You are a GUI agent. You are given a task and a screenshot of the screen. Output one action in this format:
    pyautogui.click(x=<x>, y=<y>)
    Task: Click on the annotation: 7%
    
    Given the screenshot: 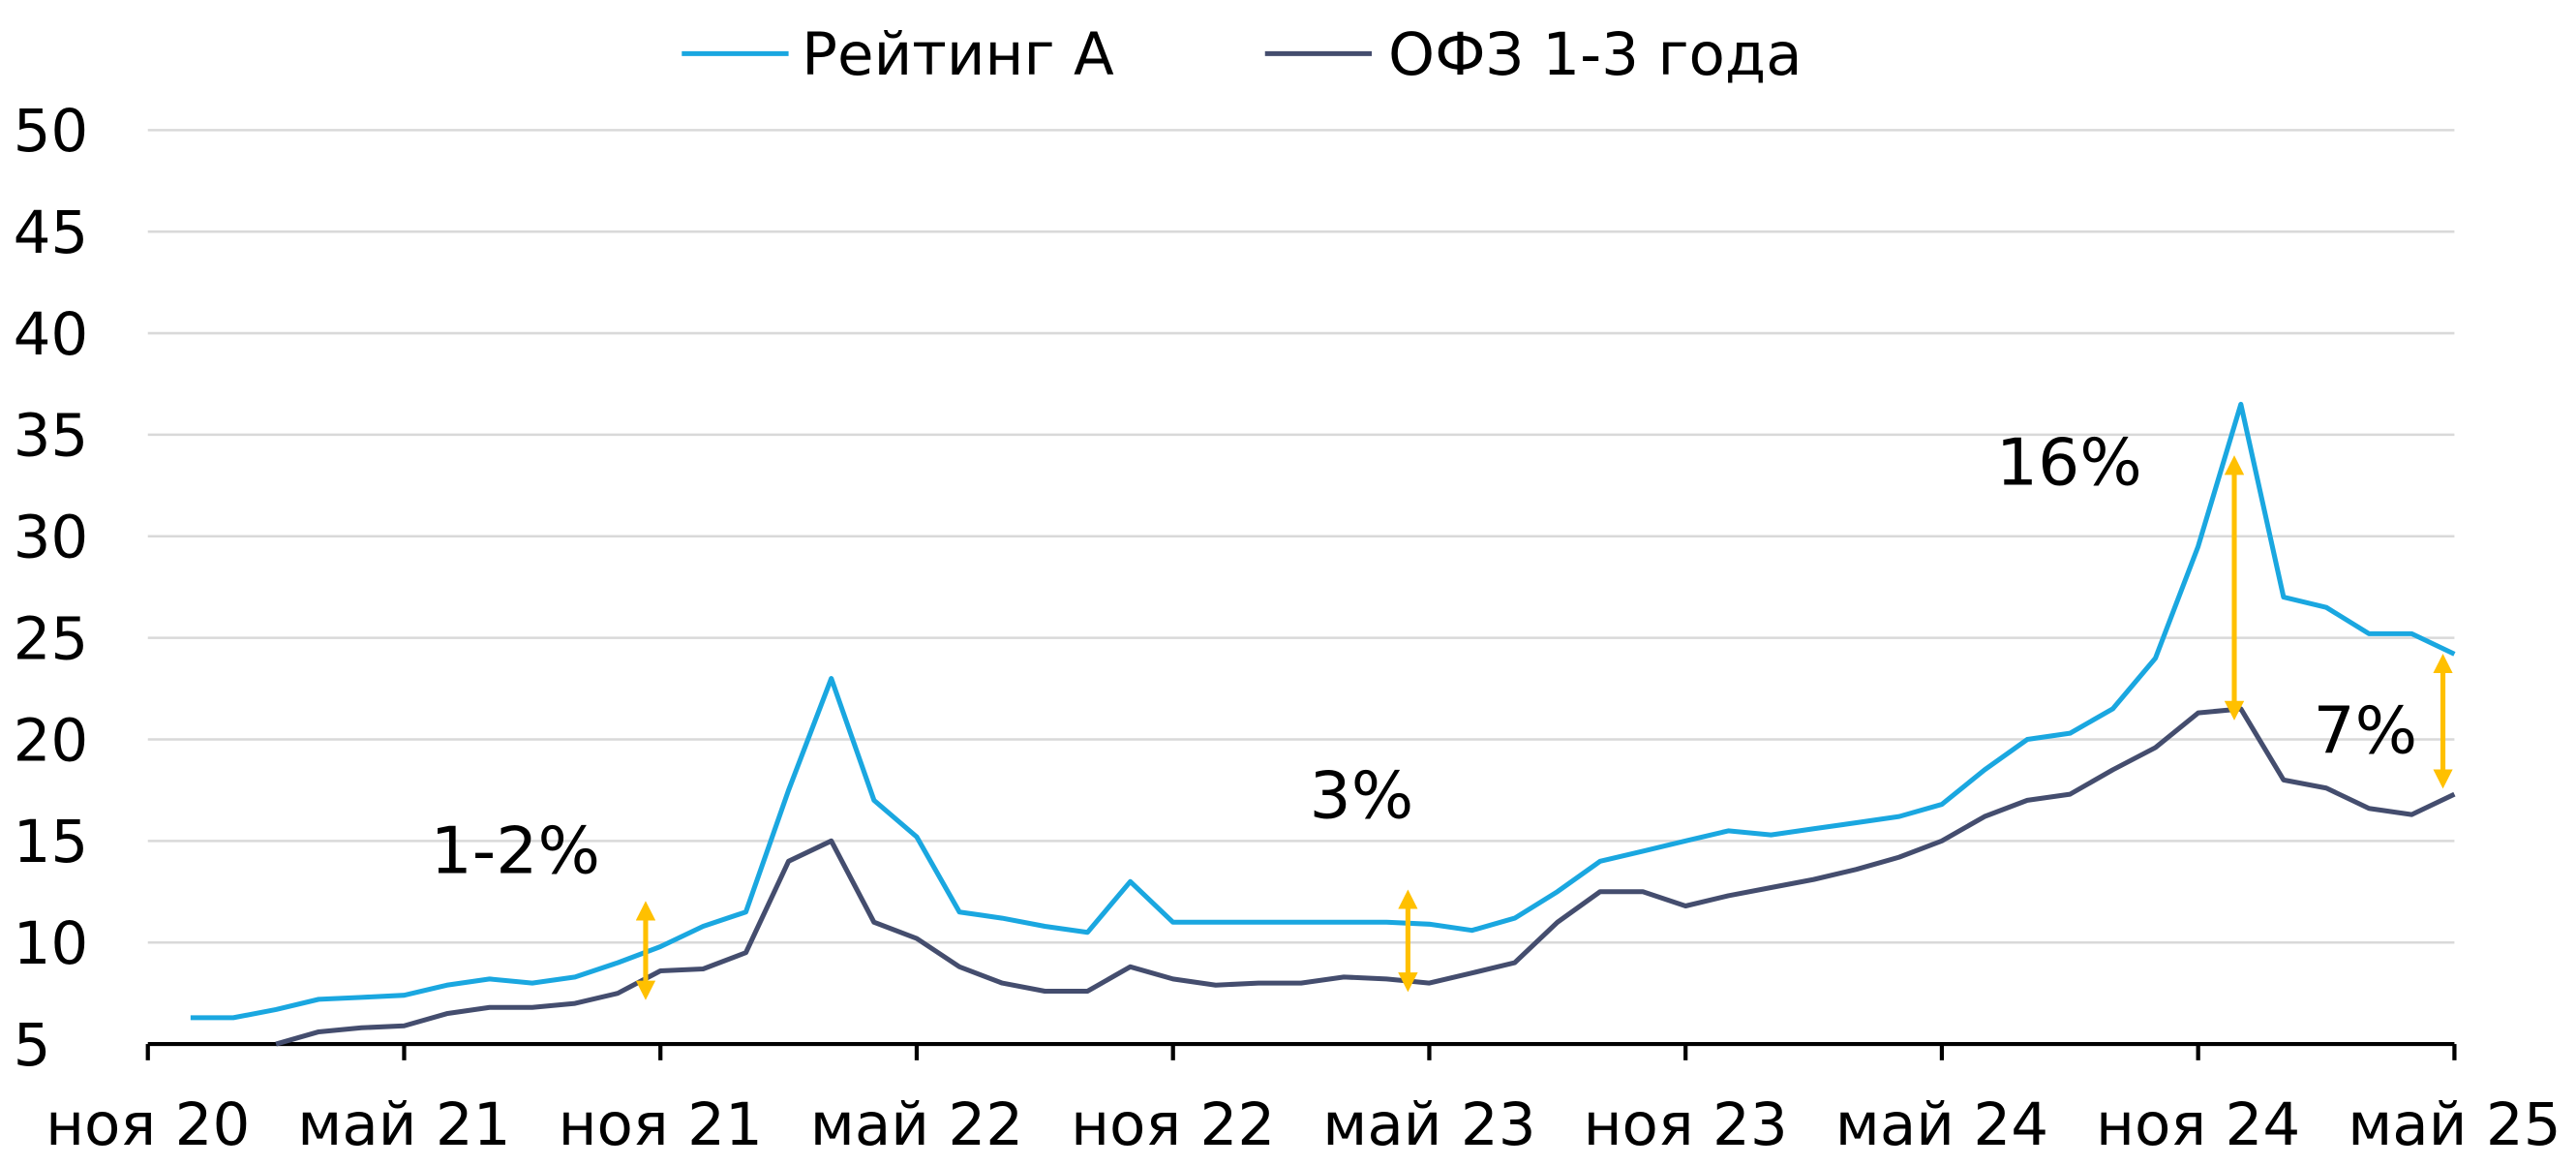 What is the action you would take?
    pyautogui.click(x=2365, y=730)
    